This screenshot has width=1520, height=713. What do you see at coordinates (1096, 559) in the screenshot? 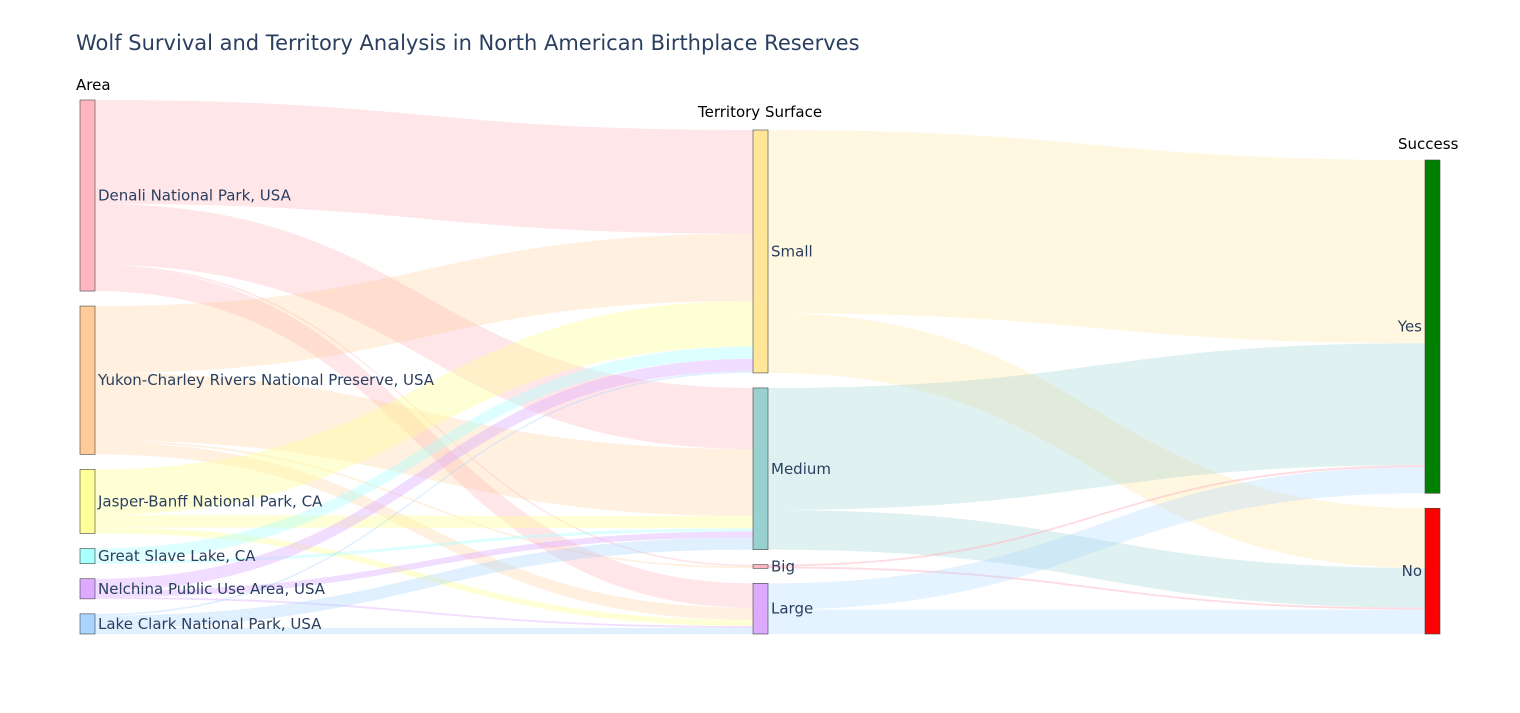
I see `sankey-link-medium-to-no` at bounding box center [1096, 559].